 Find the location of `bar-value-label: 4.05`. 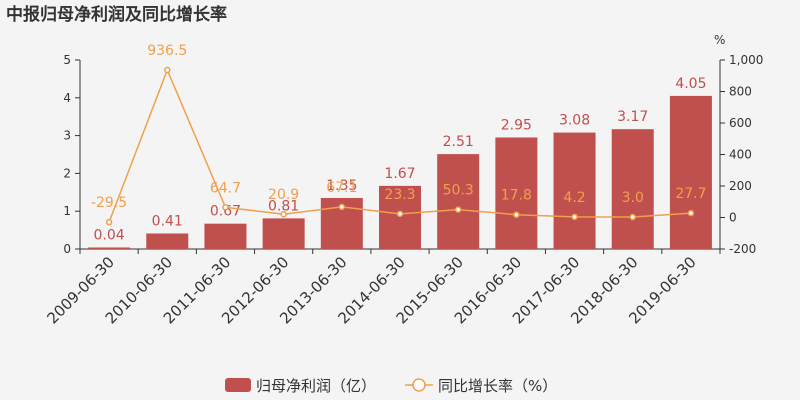

bar-value-label: 4.05 is located at coordinates (690, 84).